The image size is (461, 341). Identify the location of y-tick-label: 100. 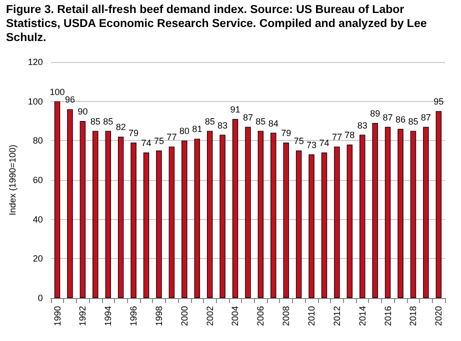
(35, 101).